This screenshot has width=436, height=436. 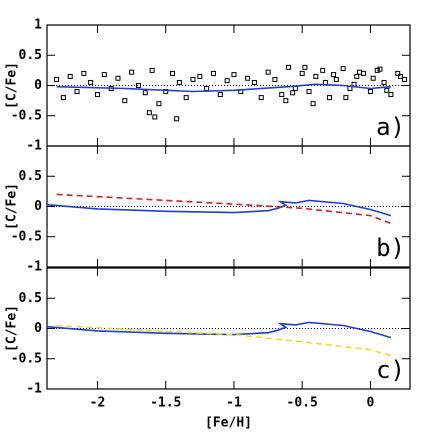 What do you see at coordinates (390, 248) in the screenshot?
I see `panel-label: b)` at bounding box center [390, 248].